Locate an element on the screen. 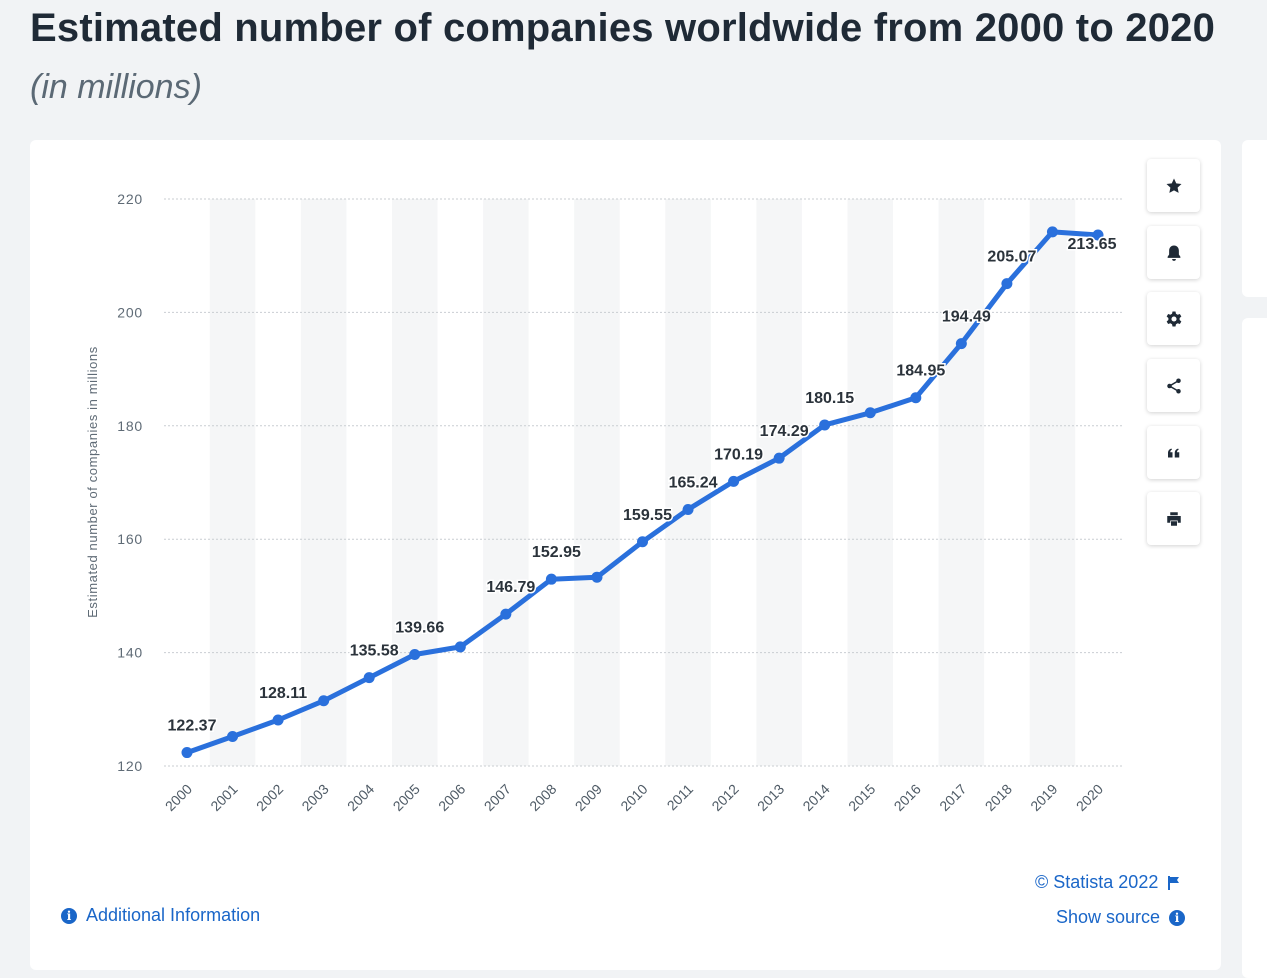 The height and width of the screenshot is (978, 1267). page-subtitle: (in millions) is located at coordinates (116, 87).